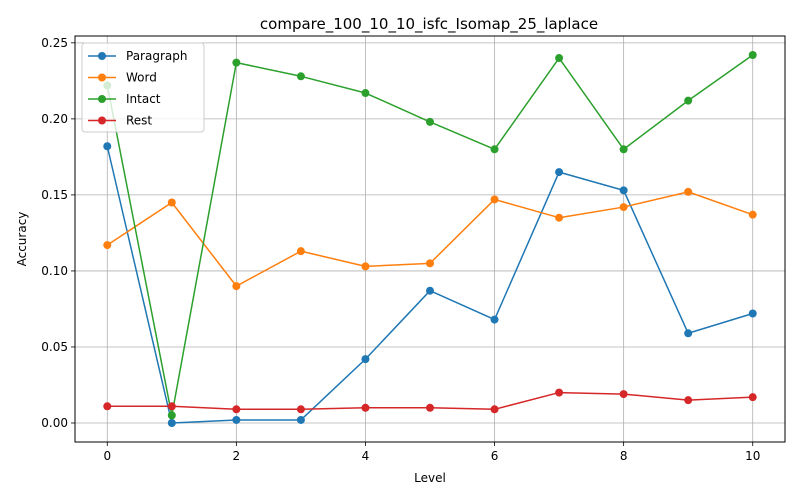 Image resolution: width=800 pixels, height=500 pixels. What do you see at coordinates (102, 77) in the screenshot?
I see `legend-marker-word` at bounding box center [102, 77].